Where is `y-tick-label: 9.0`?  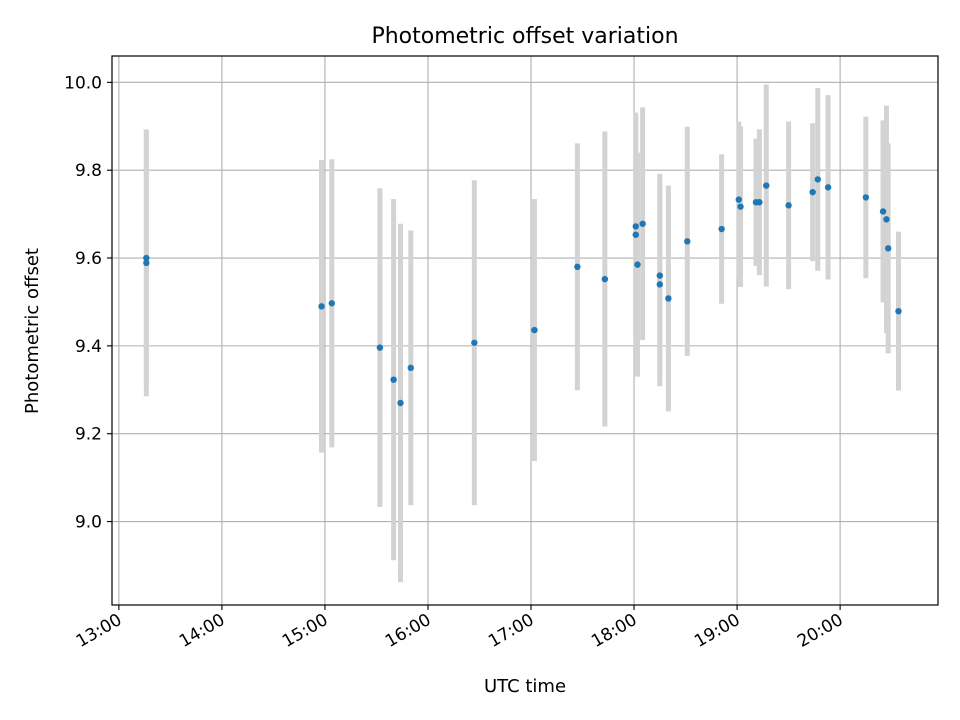 y-tick-label: 9.0 is located at coordinates (88, 523).